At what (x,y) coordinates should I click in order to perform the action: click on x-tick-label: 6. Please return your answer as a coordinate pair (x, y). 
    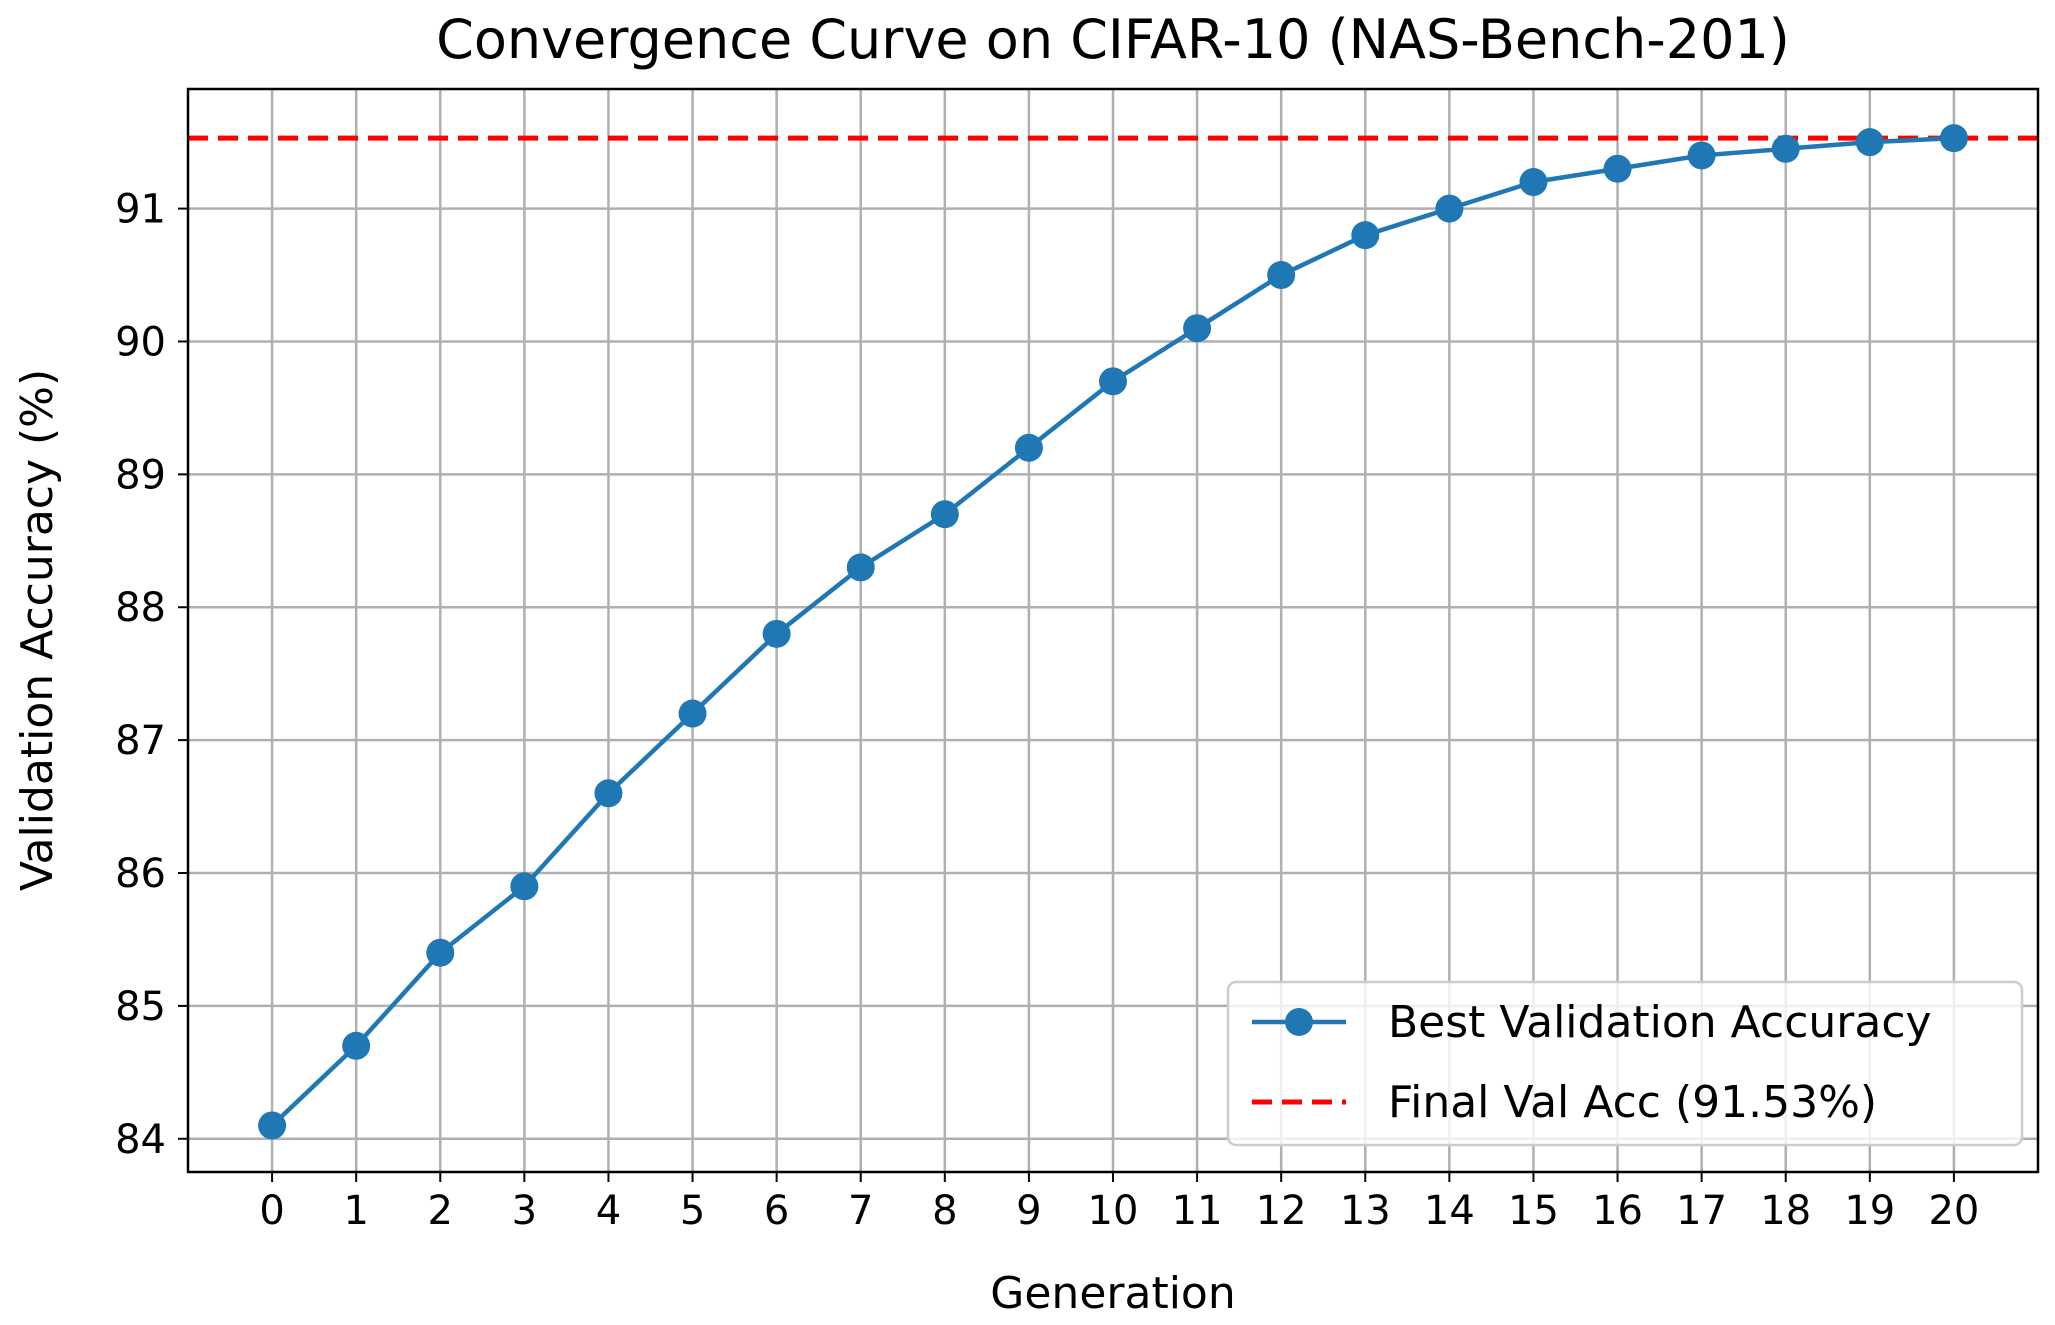
    Looking at the image, I should click on (776, 1211).